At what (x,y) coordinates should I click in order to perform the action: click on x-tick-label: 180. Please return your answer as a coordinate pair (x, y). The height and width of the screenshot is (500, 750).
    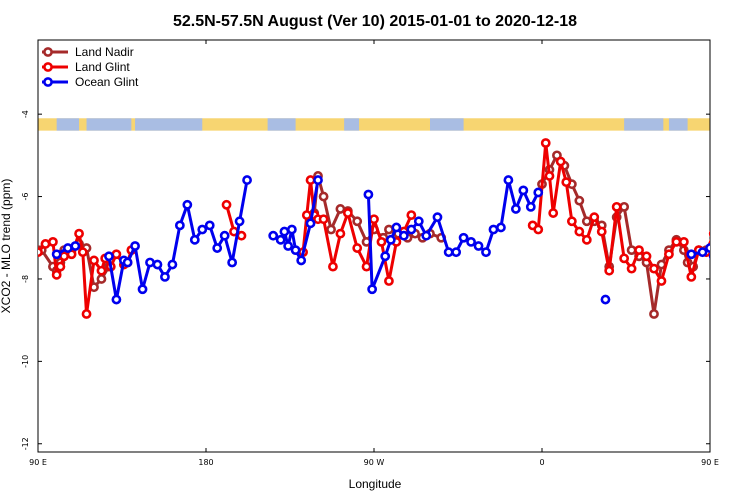
    Looking at the image, I should click on (205, 462).